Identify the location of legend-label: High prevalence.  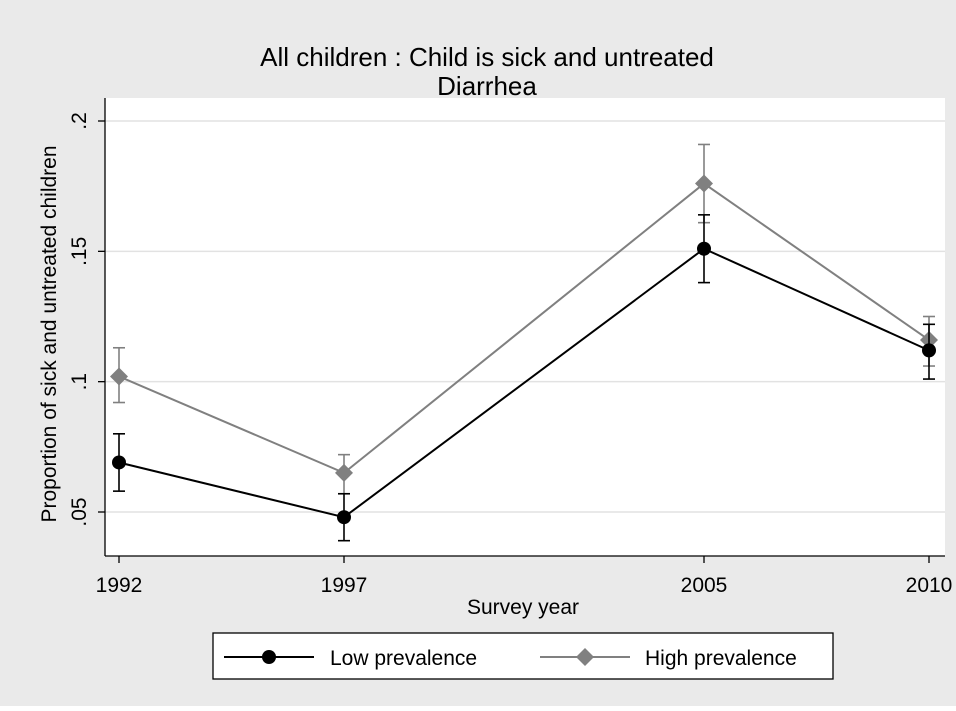
(721, 658).